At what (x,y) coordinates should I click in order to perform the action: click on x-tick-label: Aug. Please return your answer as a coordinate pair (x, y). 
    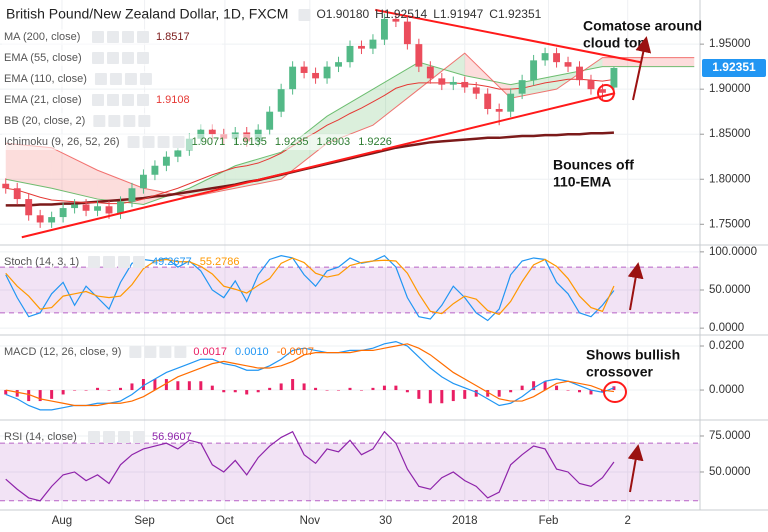
    Looking at the image, I should click on (62, 521).